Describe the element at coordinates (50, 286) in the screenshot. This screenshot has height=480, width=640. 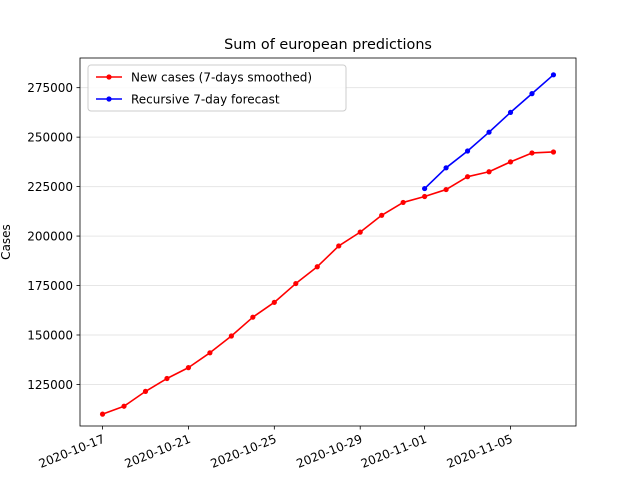
I see `y-tick-label: 175000` at that location.